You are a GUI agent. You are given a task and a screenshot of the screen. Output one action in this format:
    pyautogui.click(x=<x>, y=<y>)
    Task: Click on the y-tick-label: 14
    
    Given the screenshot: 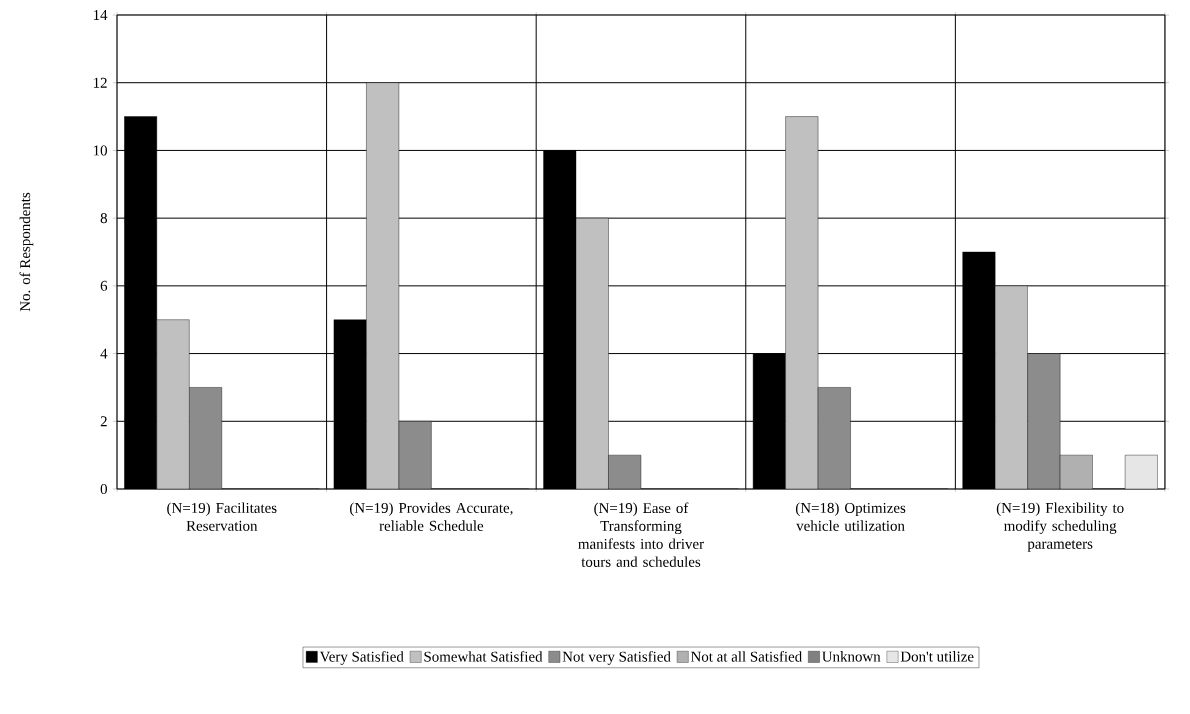 What is the action you would take?
    pyautogui.click(x=100, y=15)
    